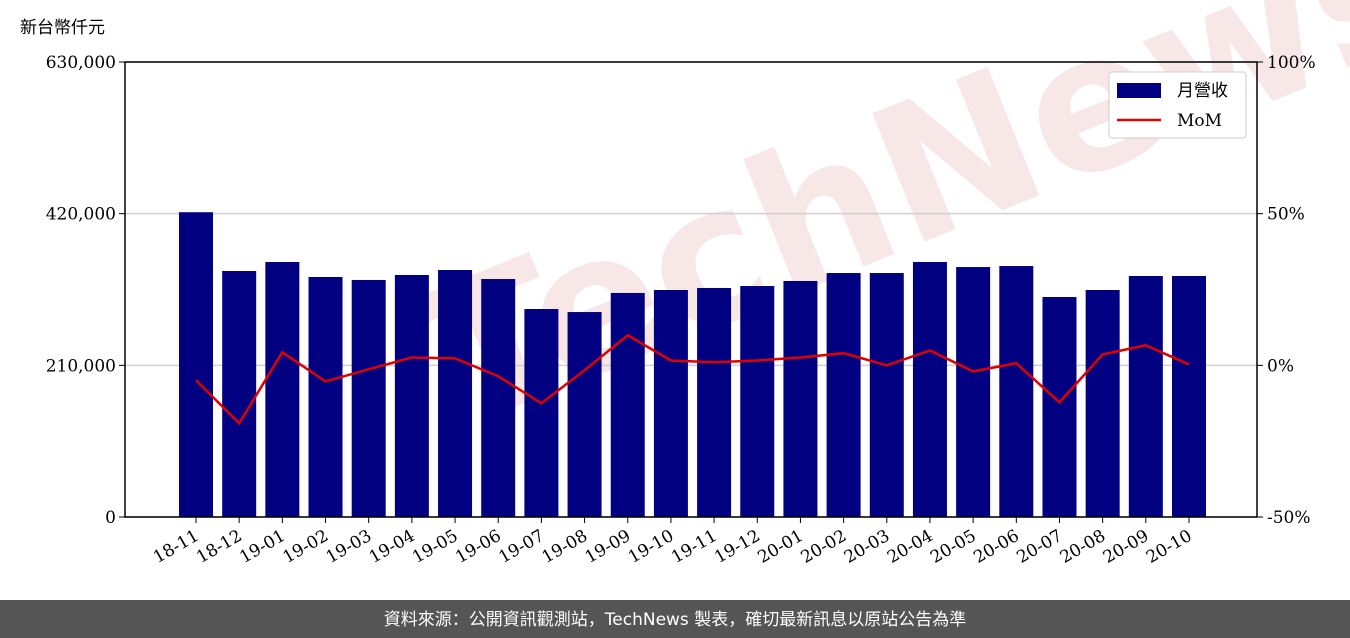 This screenshot has height=638, width=1350. I want to click on x-tick-label: 18-12, so click(219, 547).